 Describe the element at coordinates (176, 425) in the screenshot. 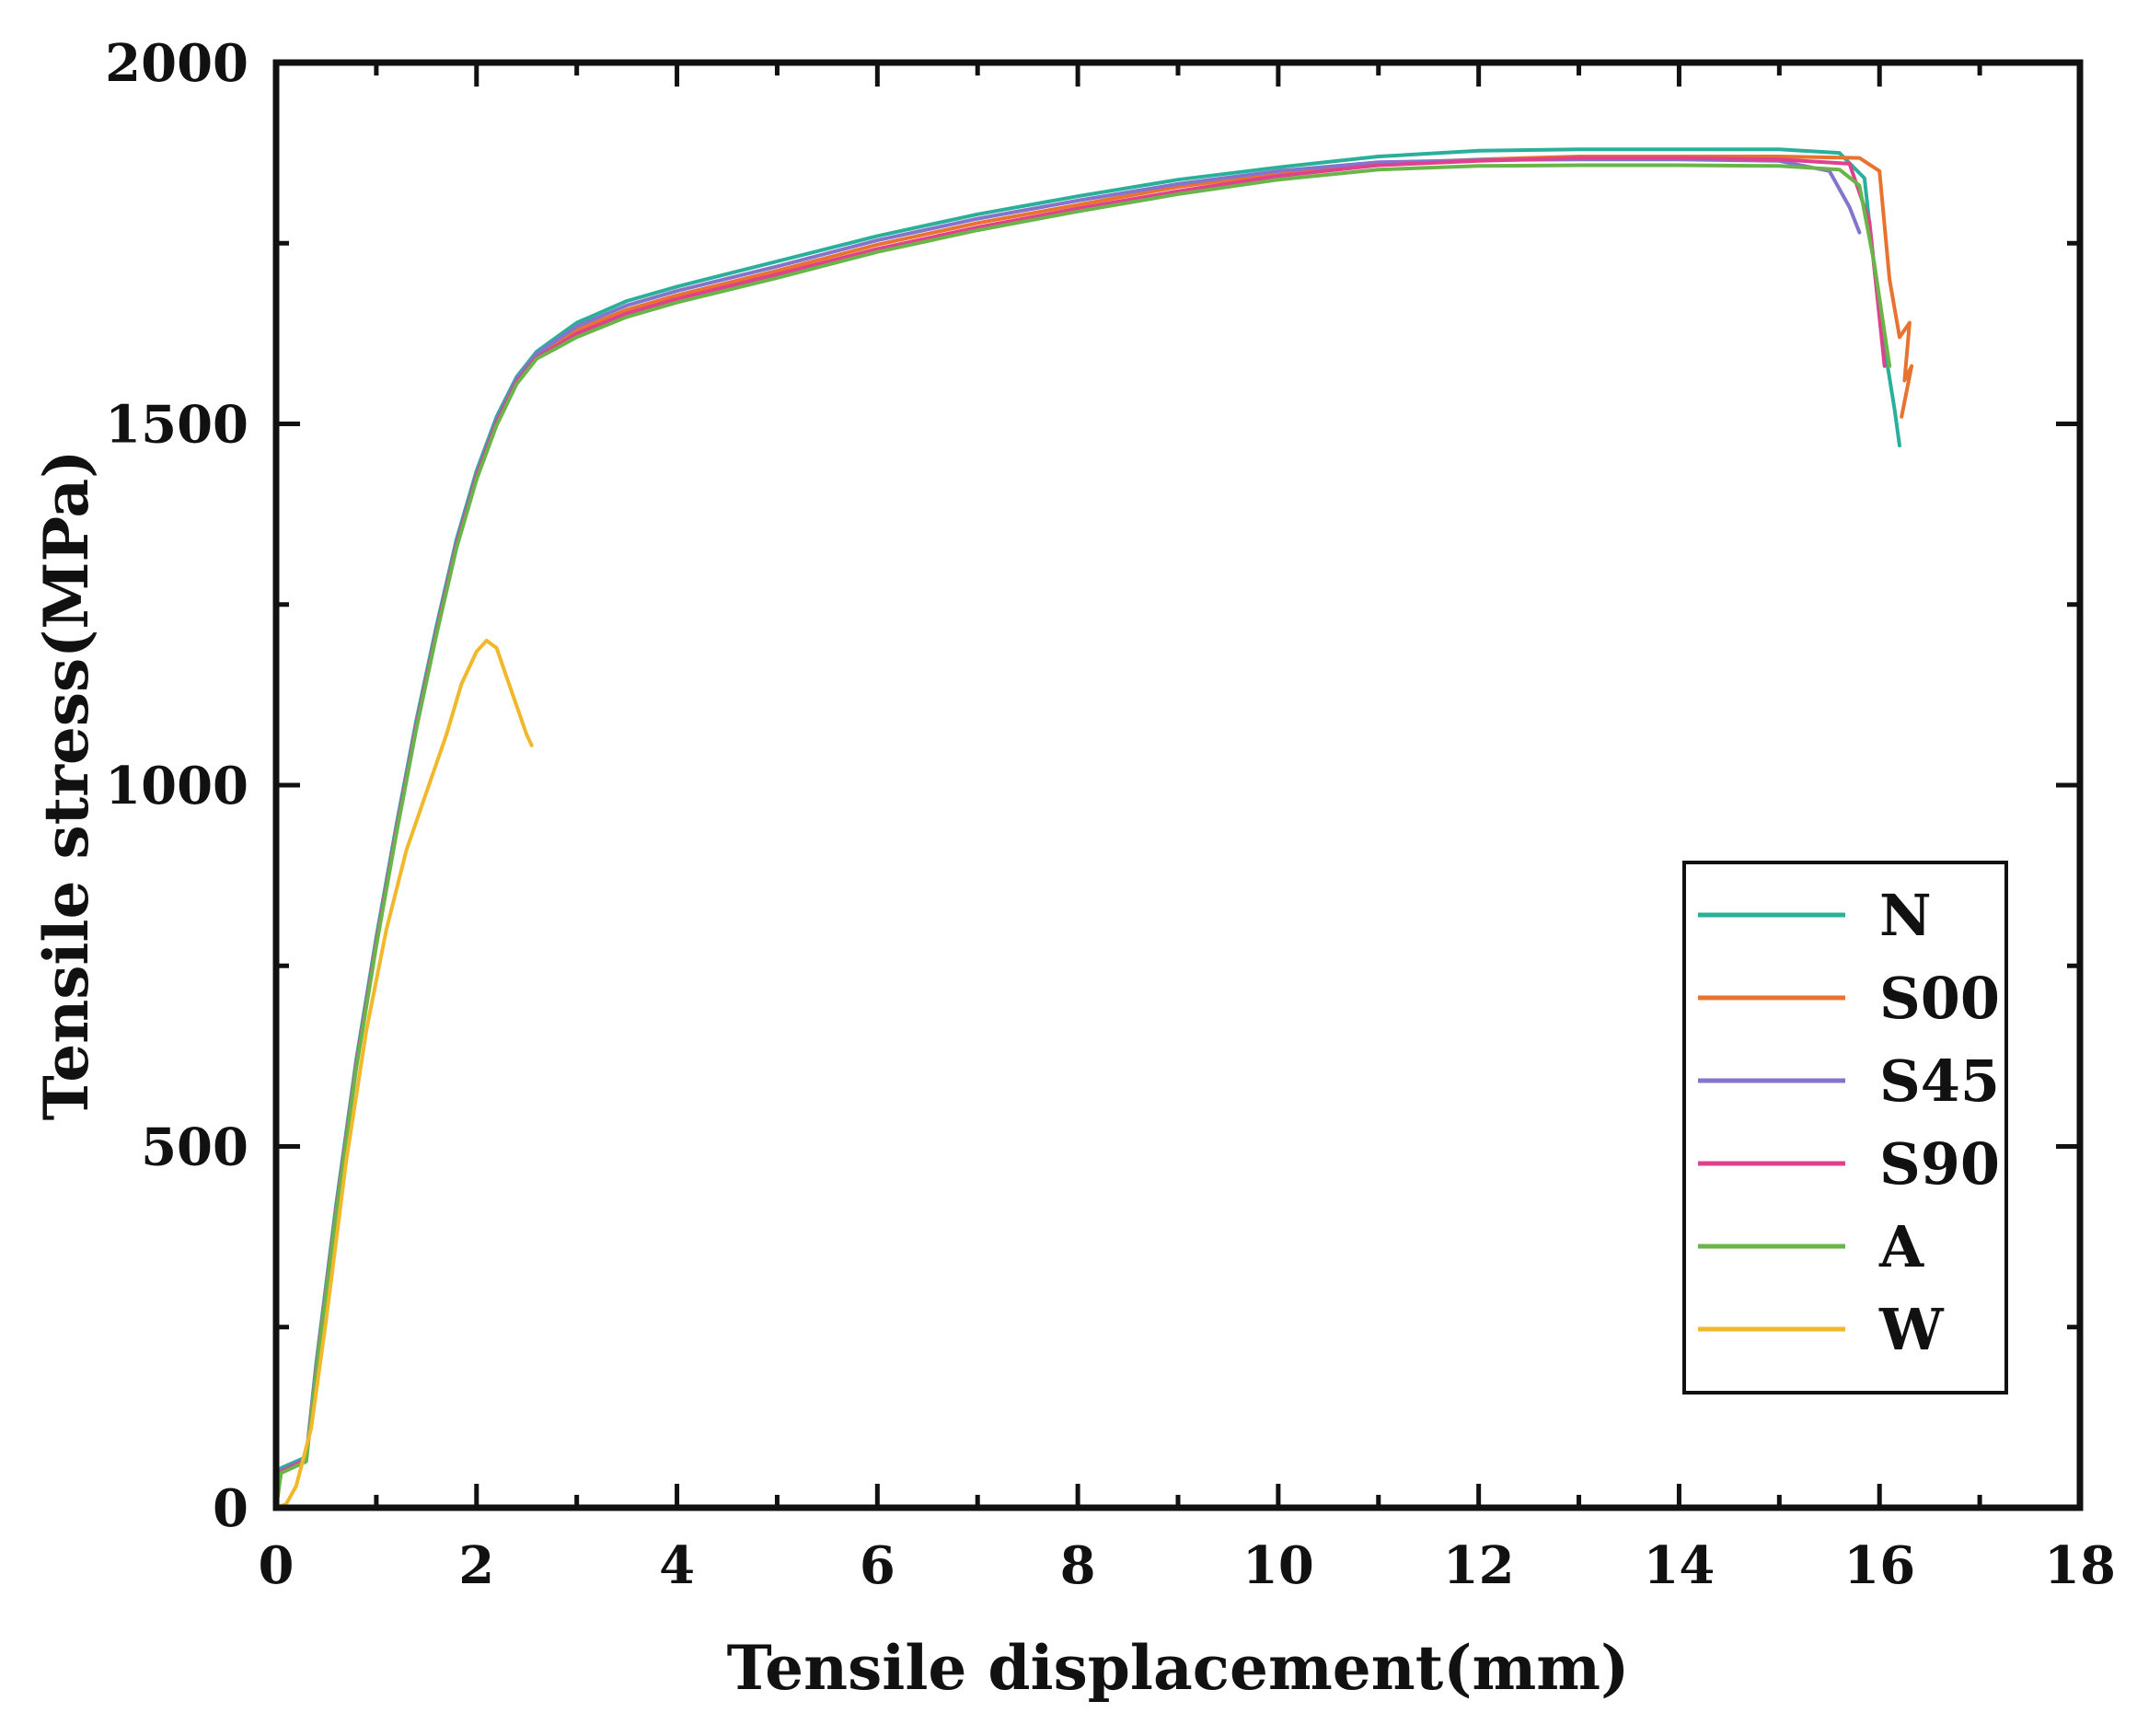

I see `y-tick-label: 1500` at that location.